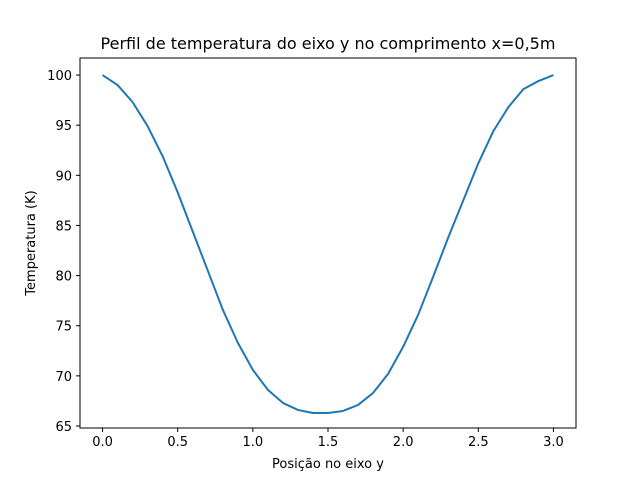  Describe the element at coordinates (63, 126) in the screenshot. I see `y-tick-label: 95` at that location.